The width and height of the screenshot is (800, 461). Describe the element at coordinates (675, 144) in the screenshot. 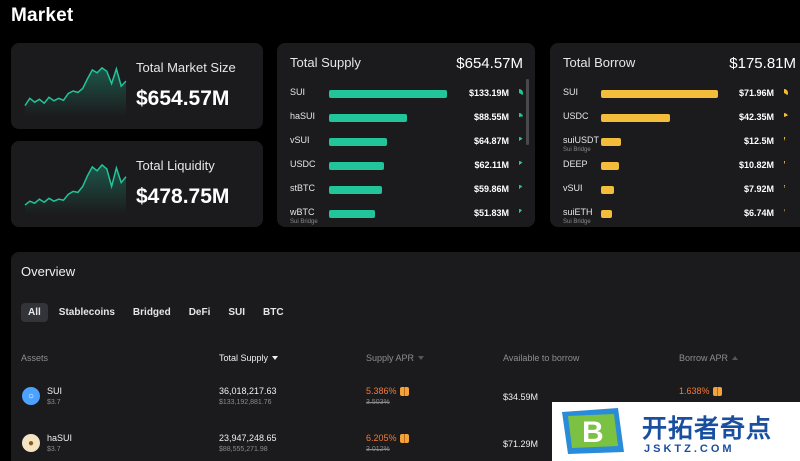

I see `list-item: suiUSDT Sui Bridge $12.5M` at that location.